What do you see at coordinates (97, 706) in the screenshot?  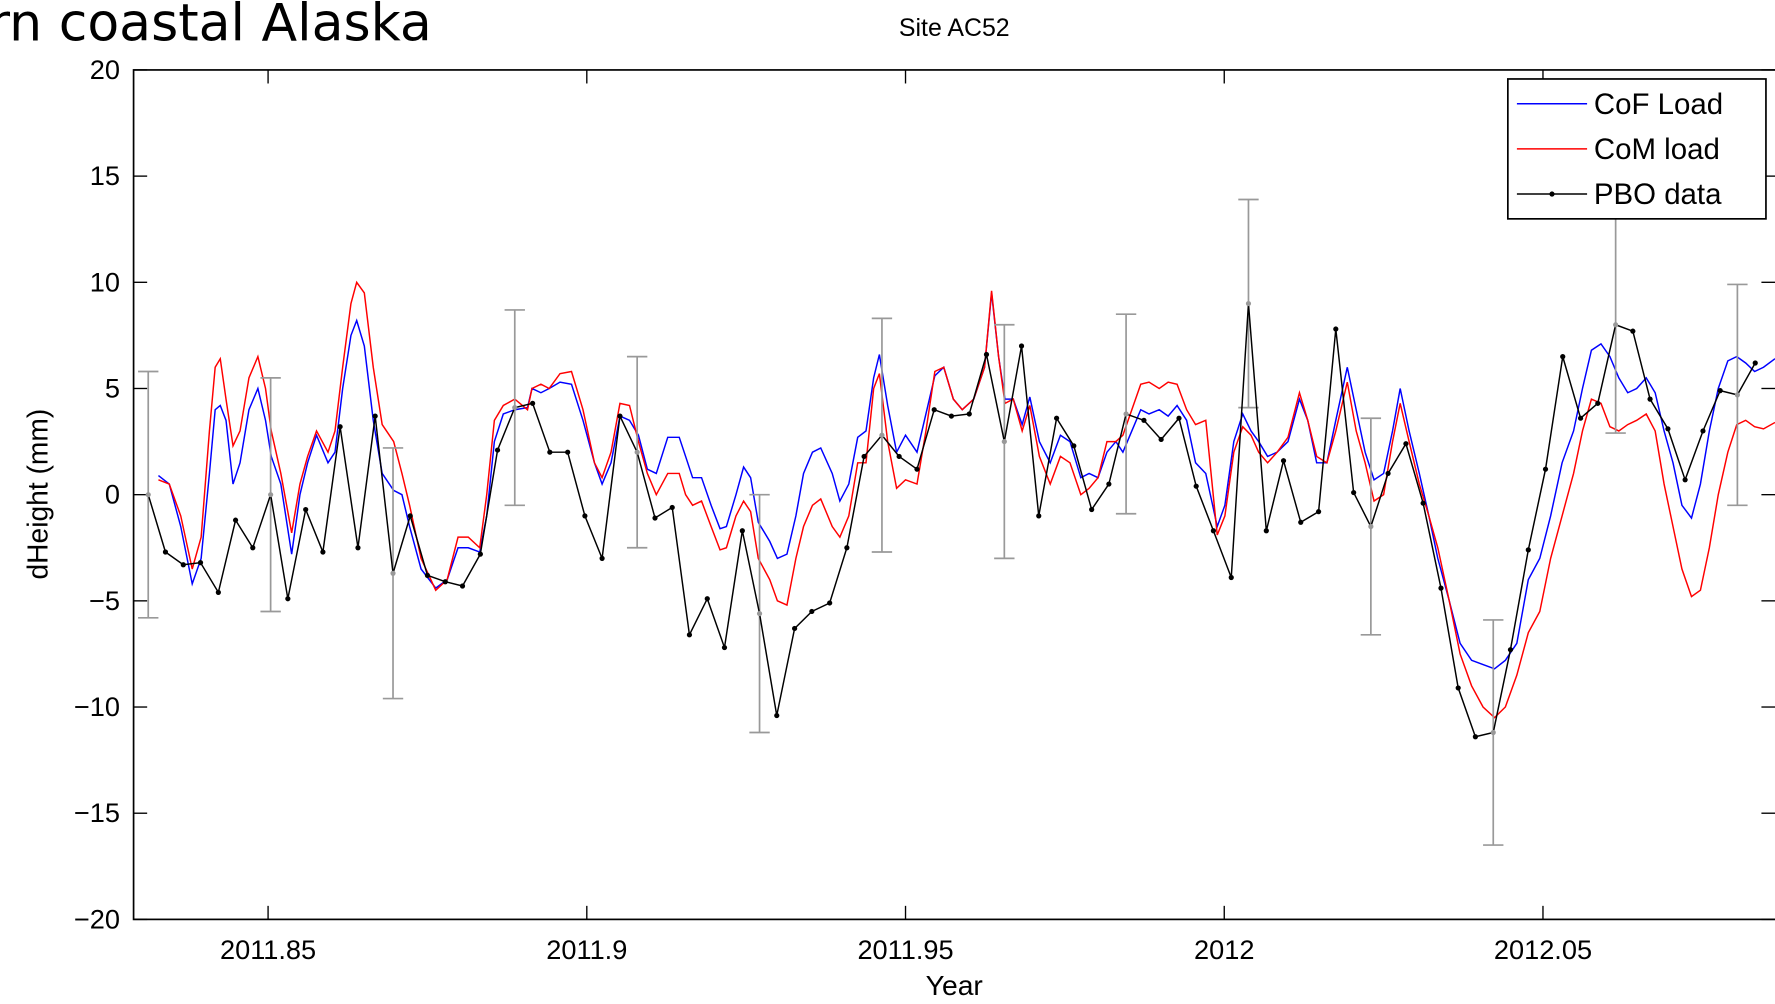 I see `y-tick-label: −10` at bounding box center [97, 706].